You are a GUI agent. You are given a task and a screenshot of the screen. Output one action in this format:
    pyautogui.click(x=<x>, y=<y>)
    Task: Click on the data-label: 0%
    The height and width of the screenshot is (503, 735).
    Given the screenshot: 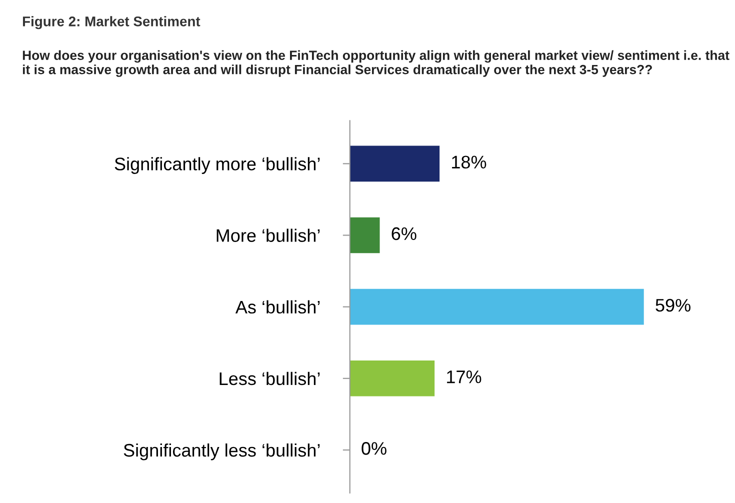 What is the action you would take?
    pyautogui.click(x=374, y=448)
    